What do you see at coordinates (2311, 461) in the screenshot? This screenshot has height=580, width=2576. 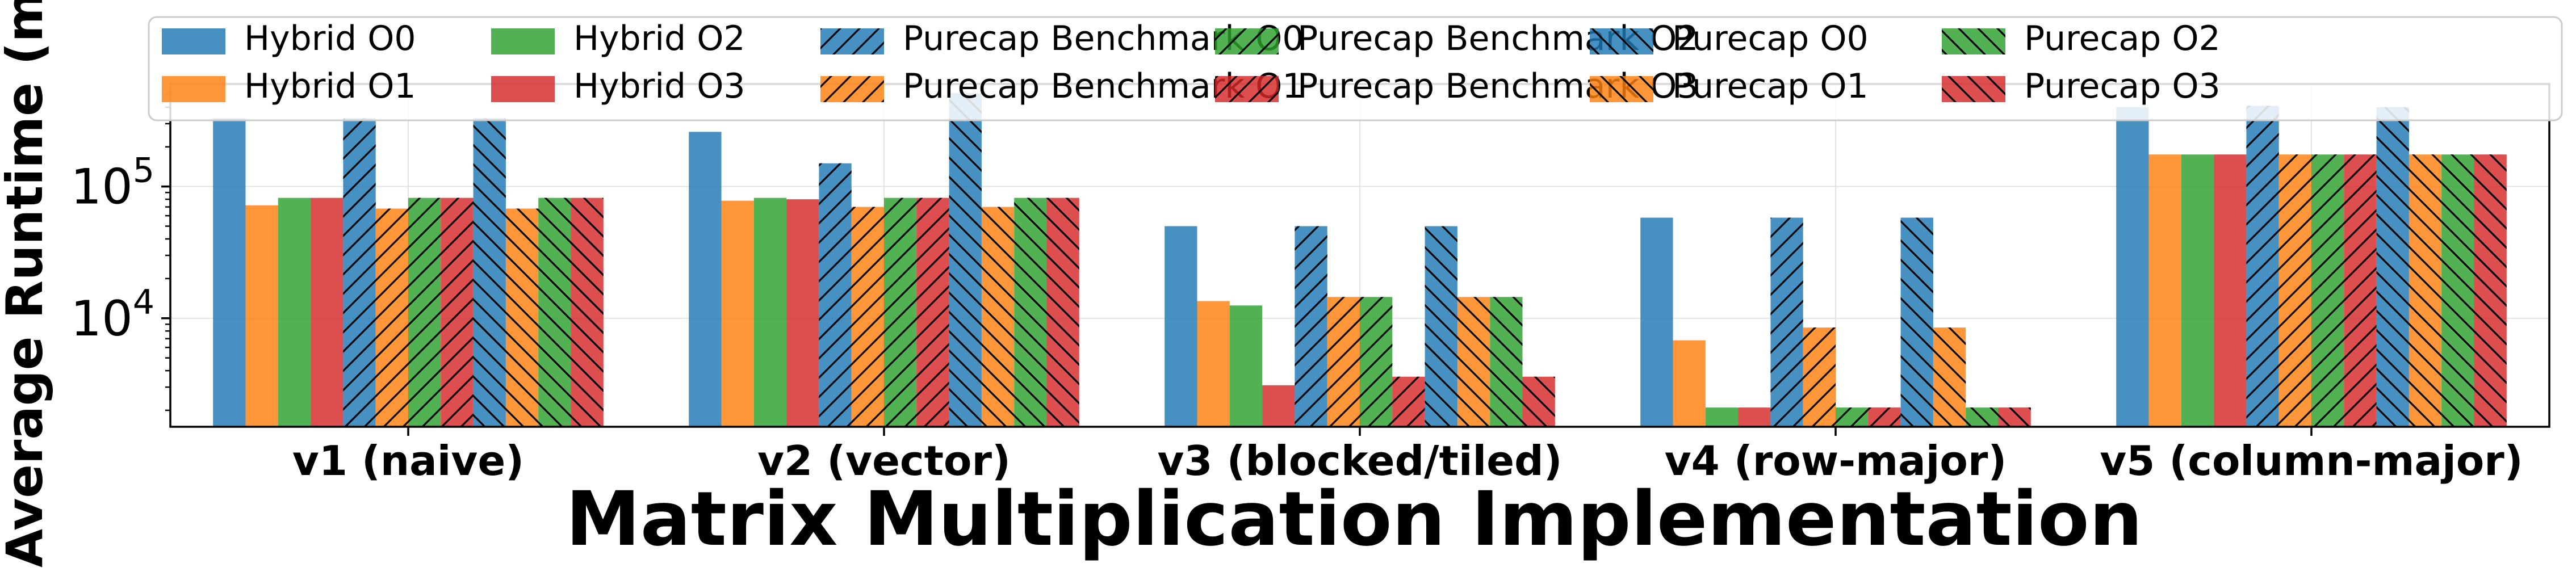 I see `x-tick-label: v5 (column-major)` at bounding box center [2311, 461].